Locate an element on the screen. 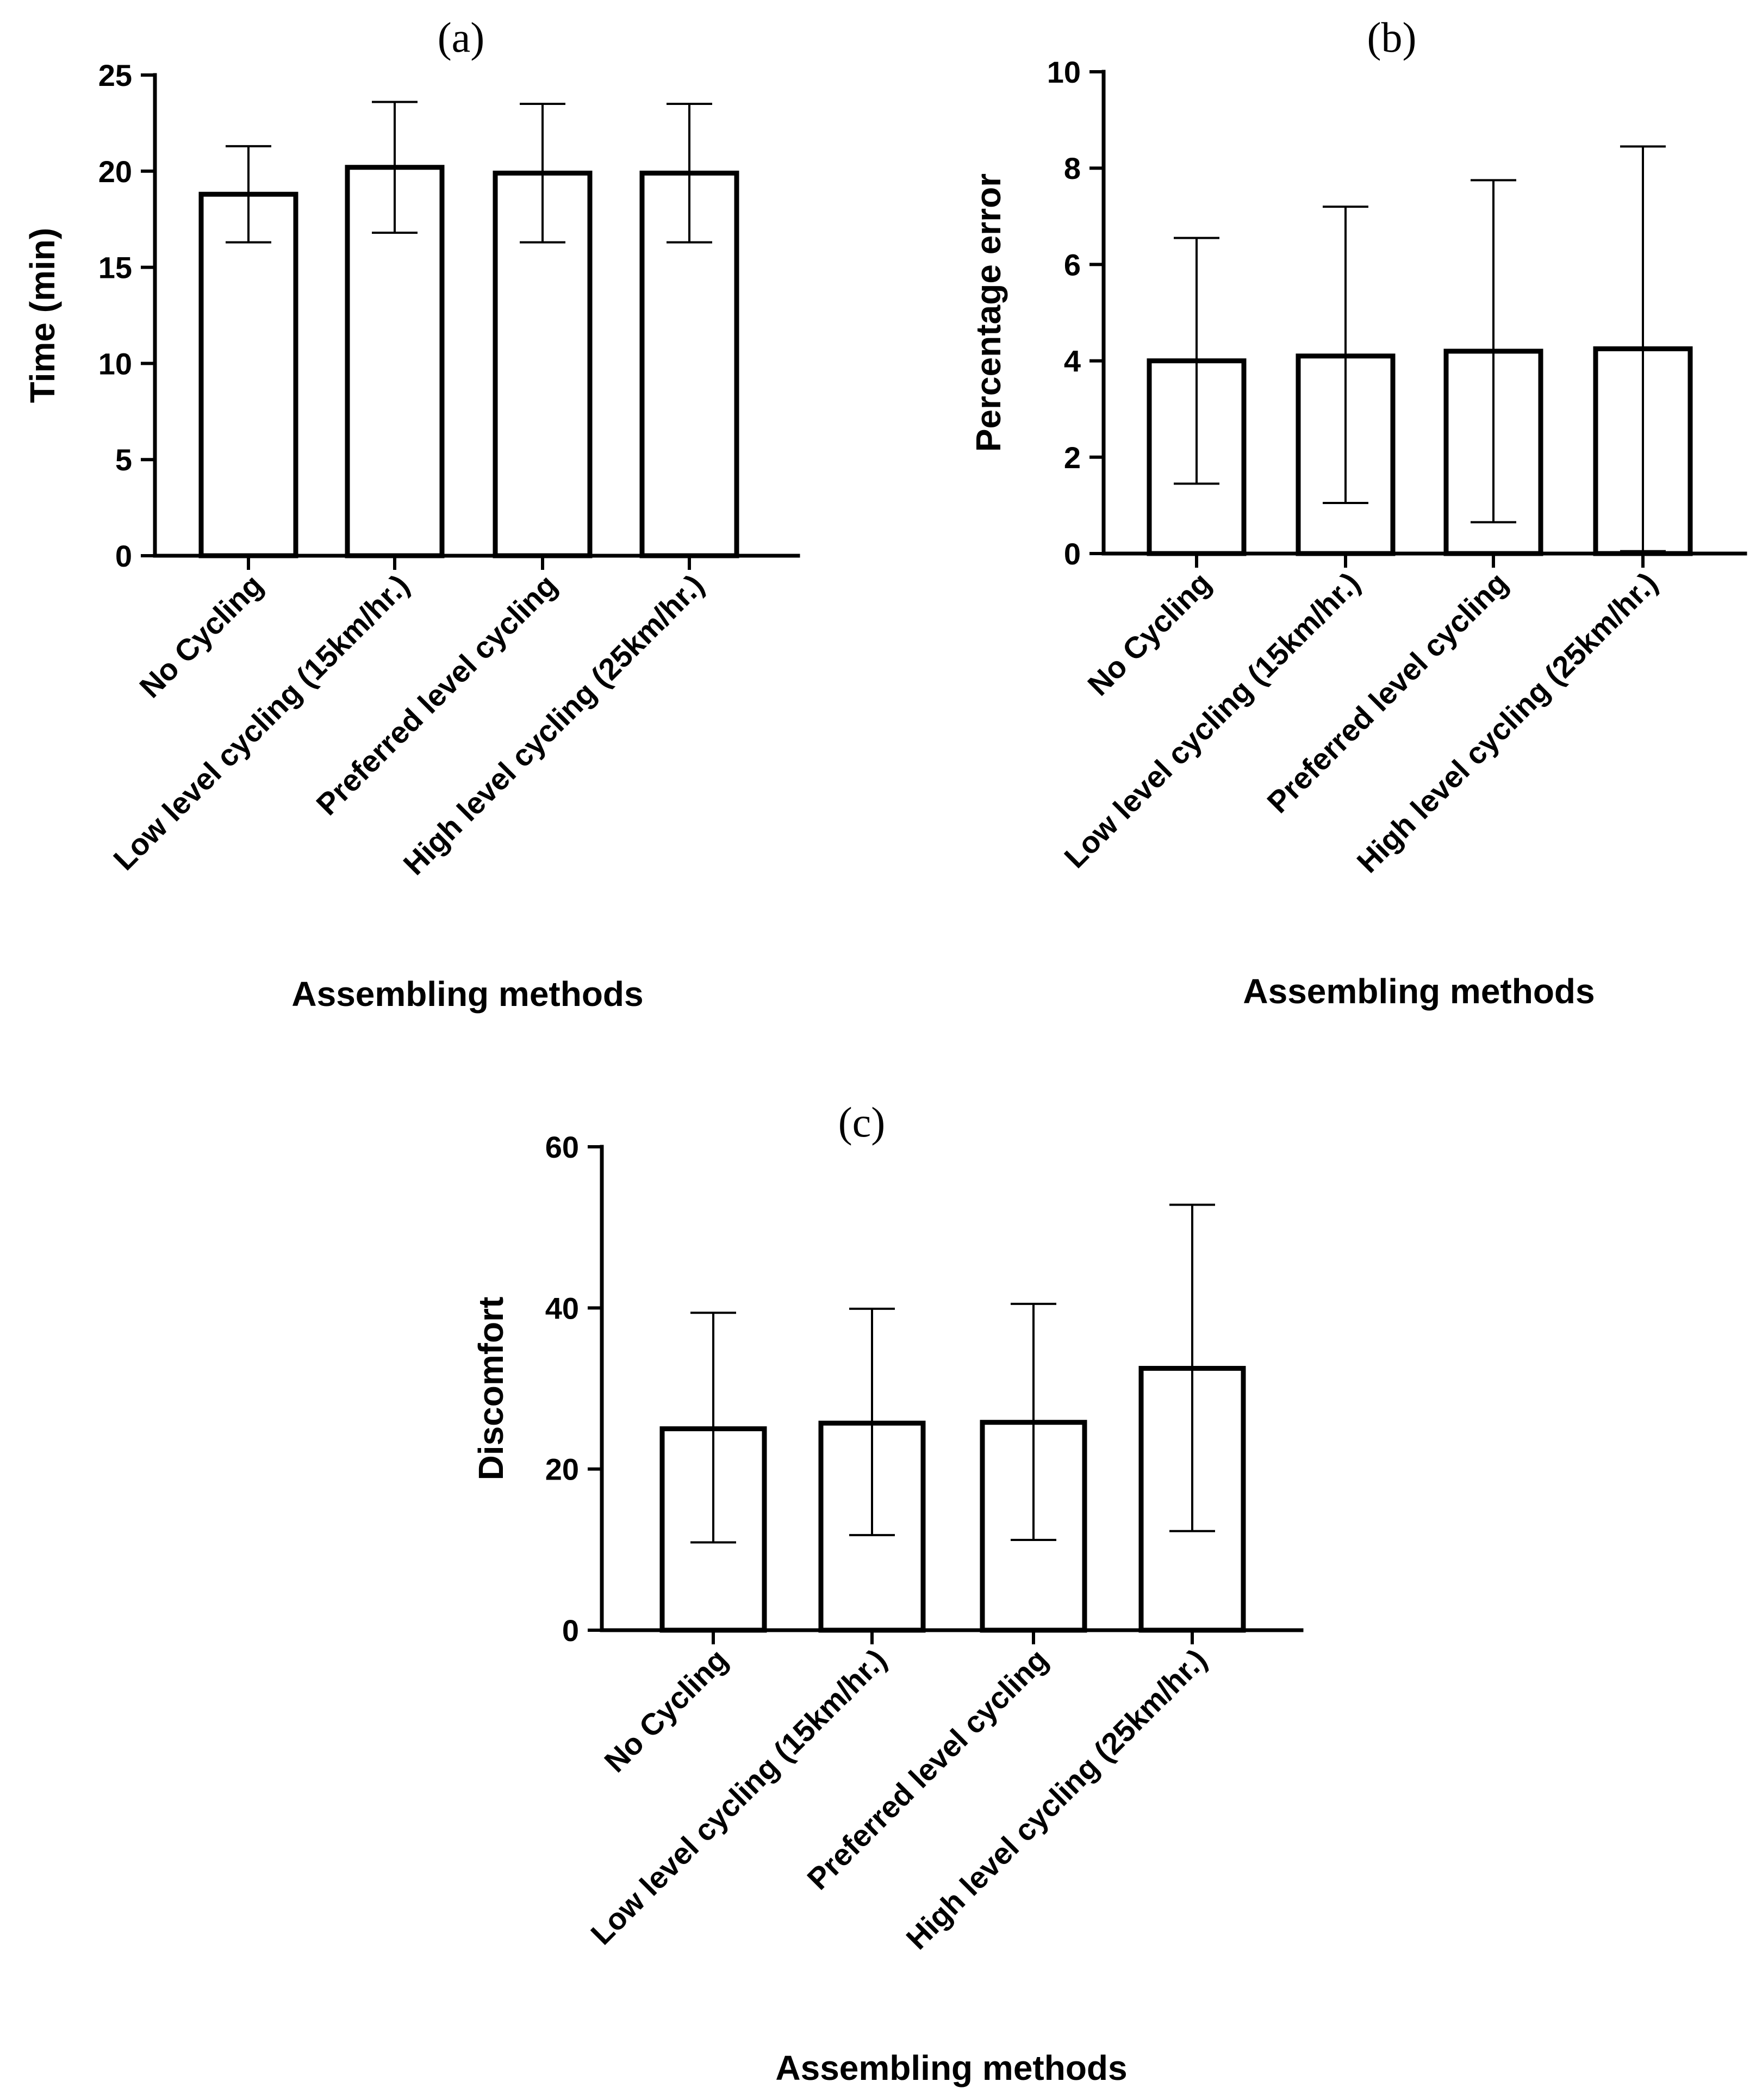 The image size is (1756, 2100). category-label-a: Low level cycling (15km/hr.) is located at coordinates (261, 723).